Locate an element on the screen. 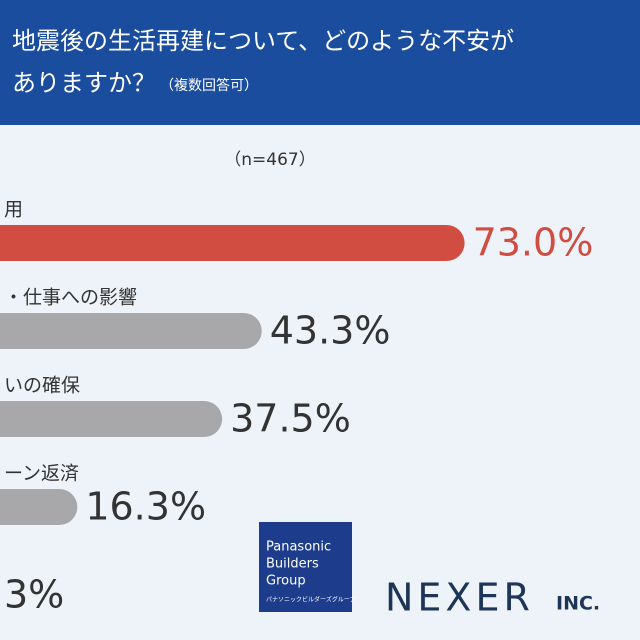 The height and width of the screenshot is (640, 640). title: ありますか？ is located at coordinates (84, 83).